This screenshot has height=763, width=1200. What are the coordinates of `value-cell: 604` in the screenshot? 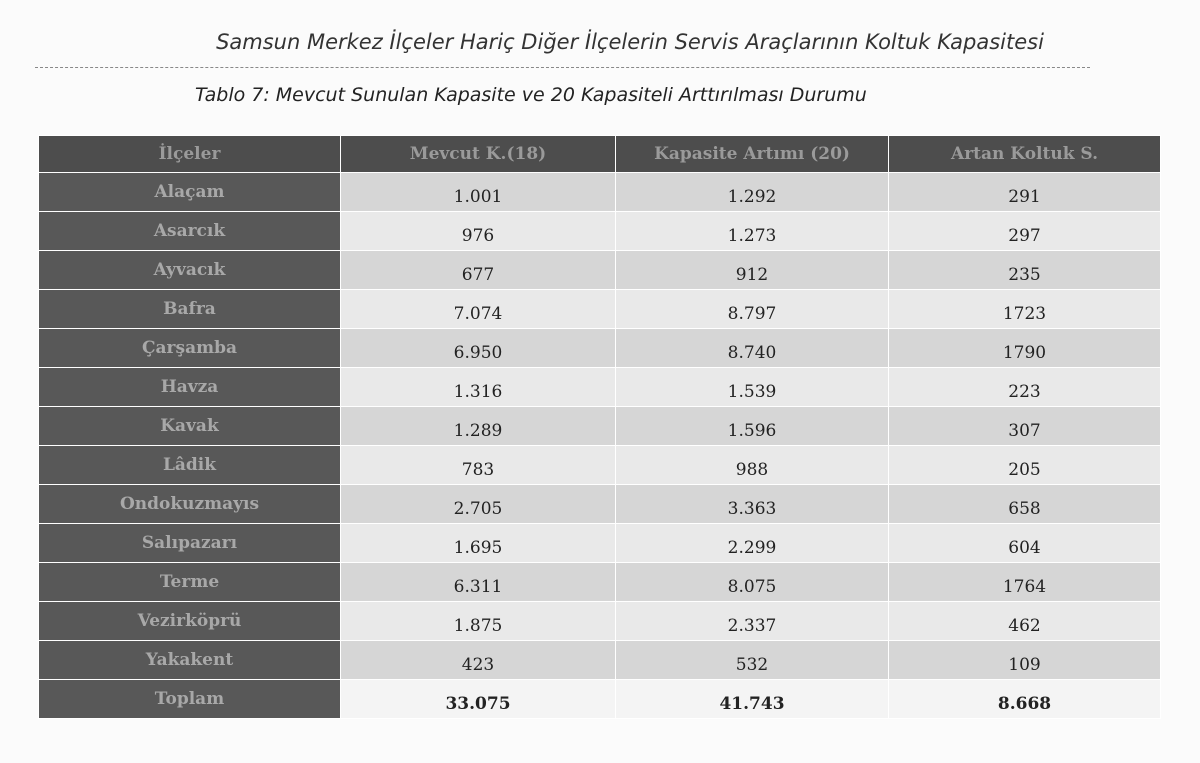 It's located at (1024, 543).